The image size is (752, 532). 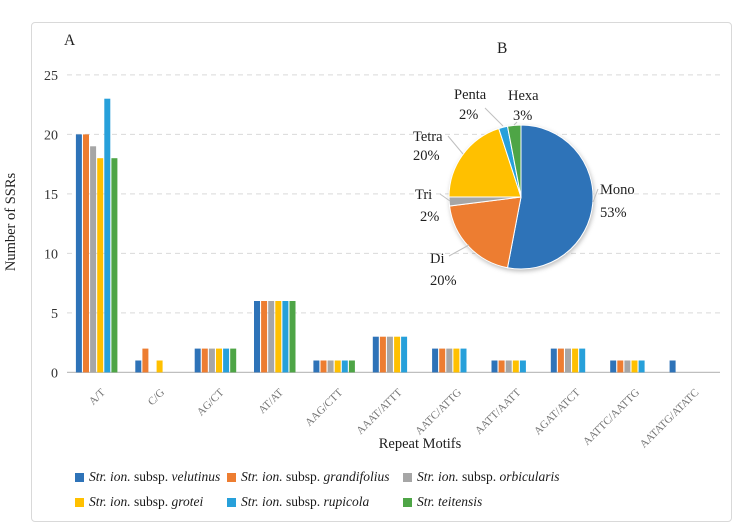 What do you see at coordinates (51, 225) in the screenshot?
I see `y-axis-ticks: 0 5 10 15 20 25` at bounding box center [51, 225].